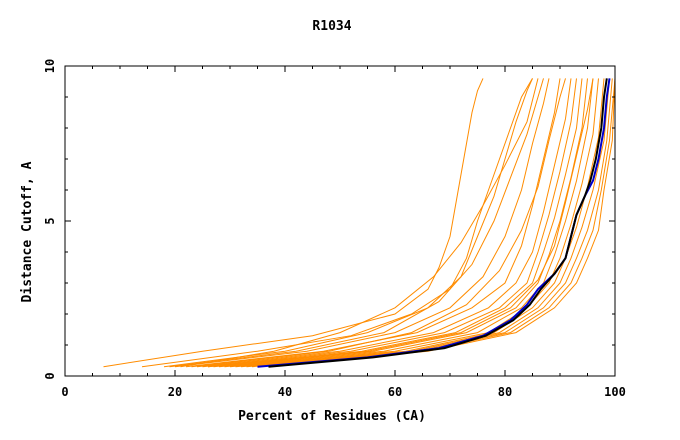 The height and width of the screenshot is (440, 680). Describe the element at coordinates (395, 392) in the screenshot. I see `x-tick-label: 60` at that location.